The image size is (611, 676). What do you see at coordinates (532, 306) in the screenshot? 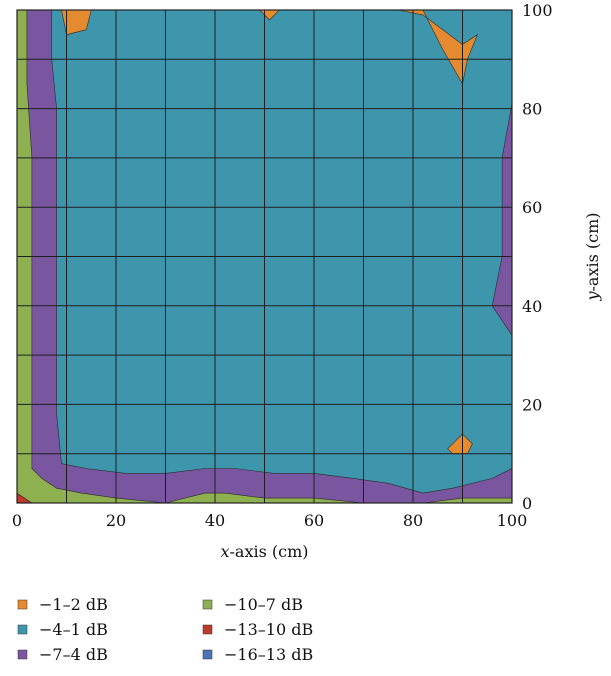
I see `y-tick-label: 40` at bounding box center [532, 306].